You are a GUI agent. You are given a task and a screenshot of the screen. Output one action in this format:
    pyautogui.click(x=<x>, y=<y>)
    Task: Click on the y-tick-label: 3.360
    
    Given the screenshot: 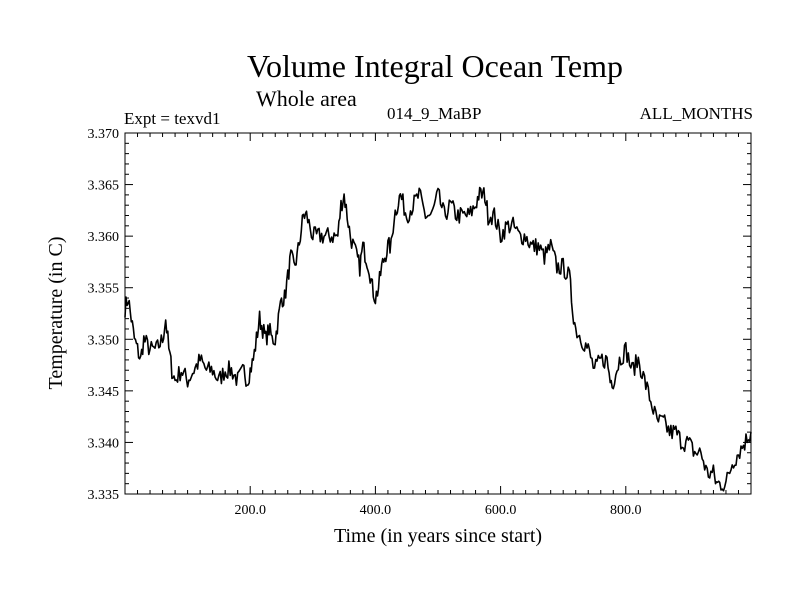 What is the action you would take?
    pyautogui.click(x=104, y=237)
    